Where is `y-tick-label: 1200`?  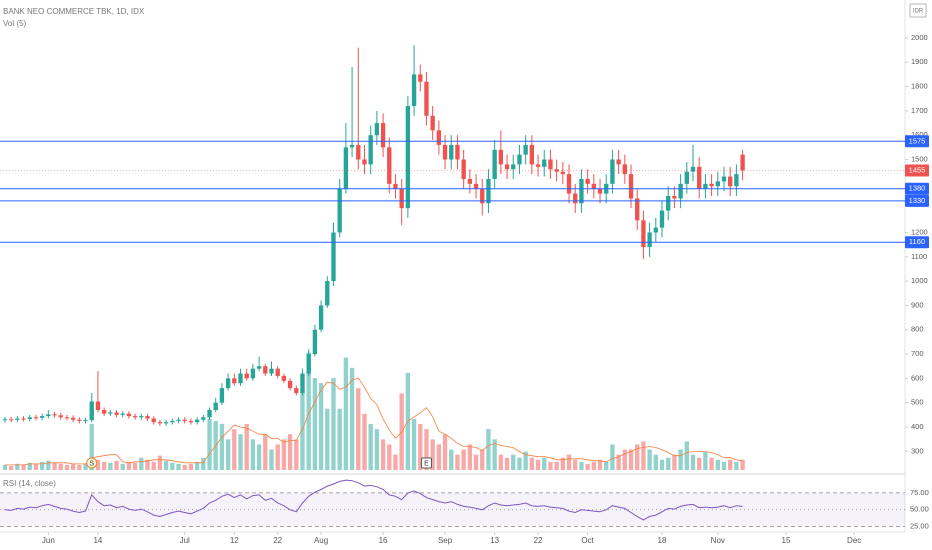
y-tick-label: 1200 is located at coordinates (919, 231).